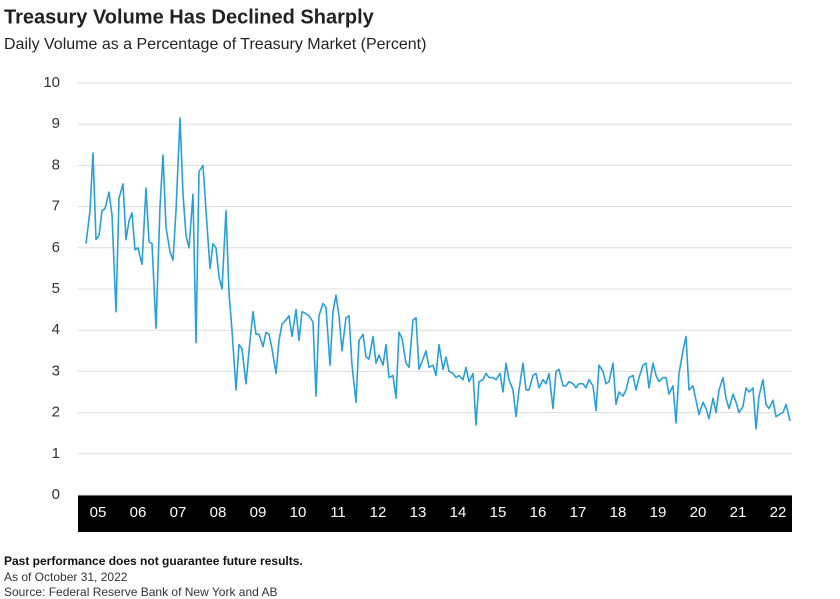  Describe the element at coordinates (56, 412) in the screenshot. I see `y-tick-label: 2` at that location.